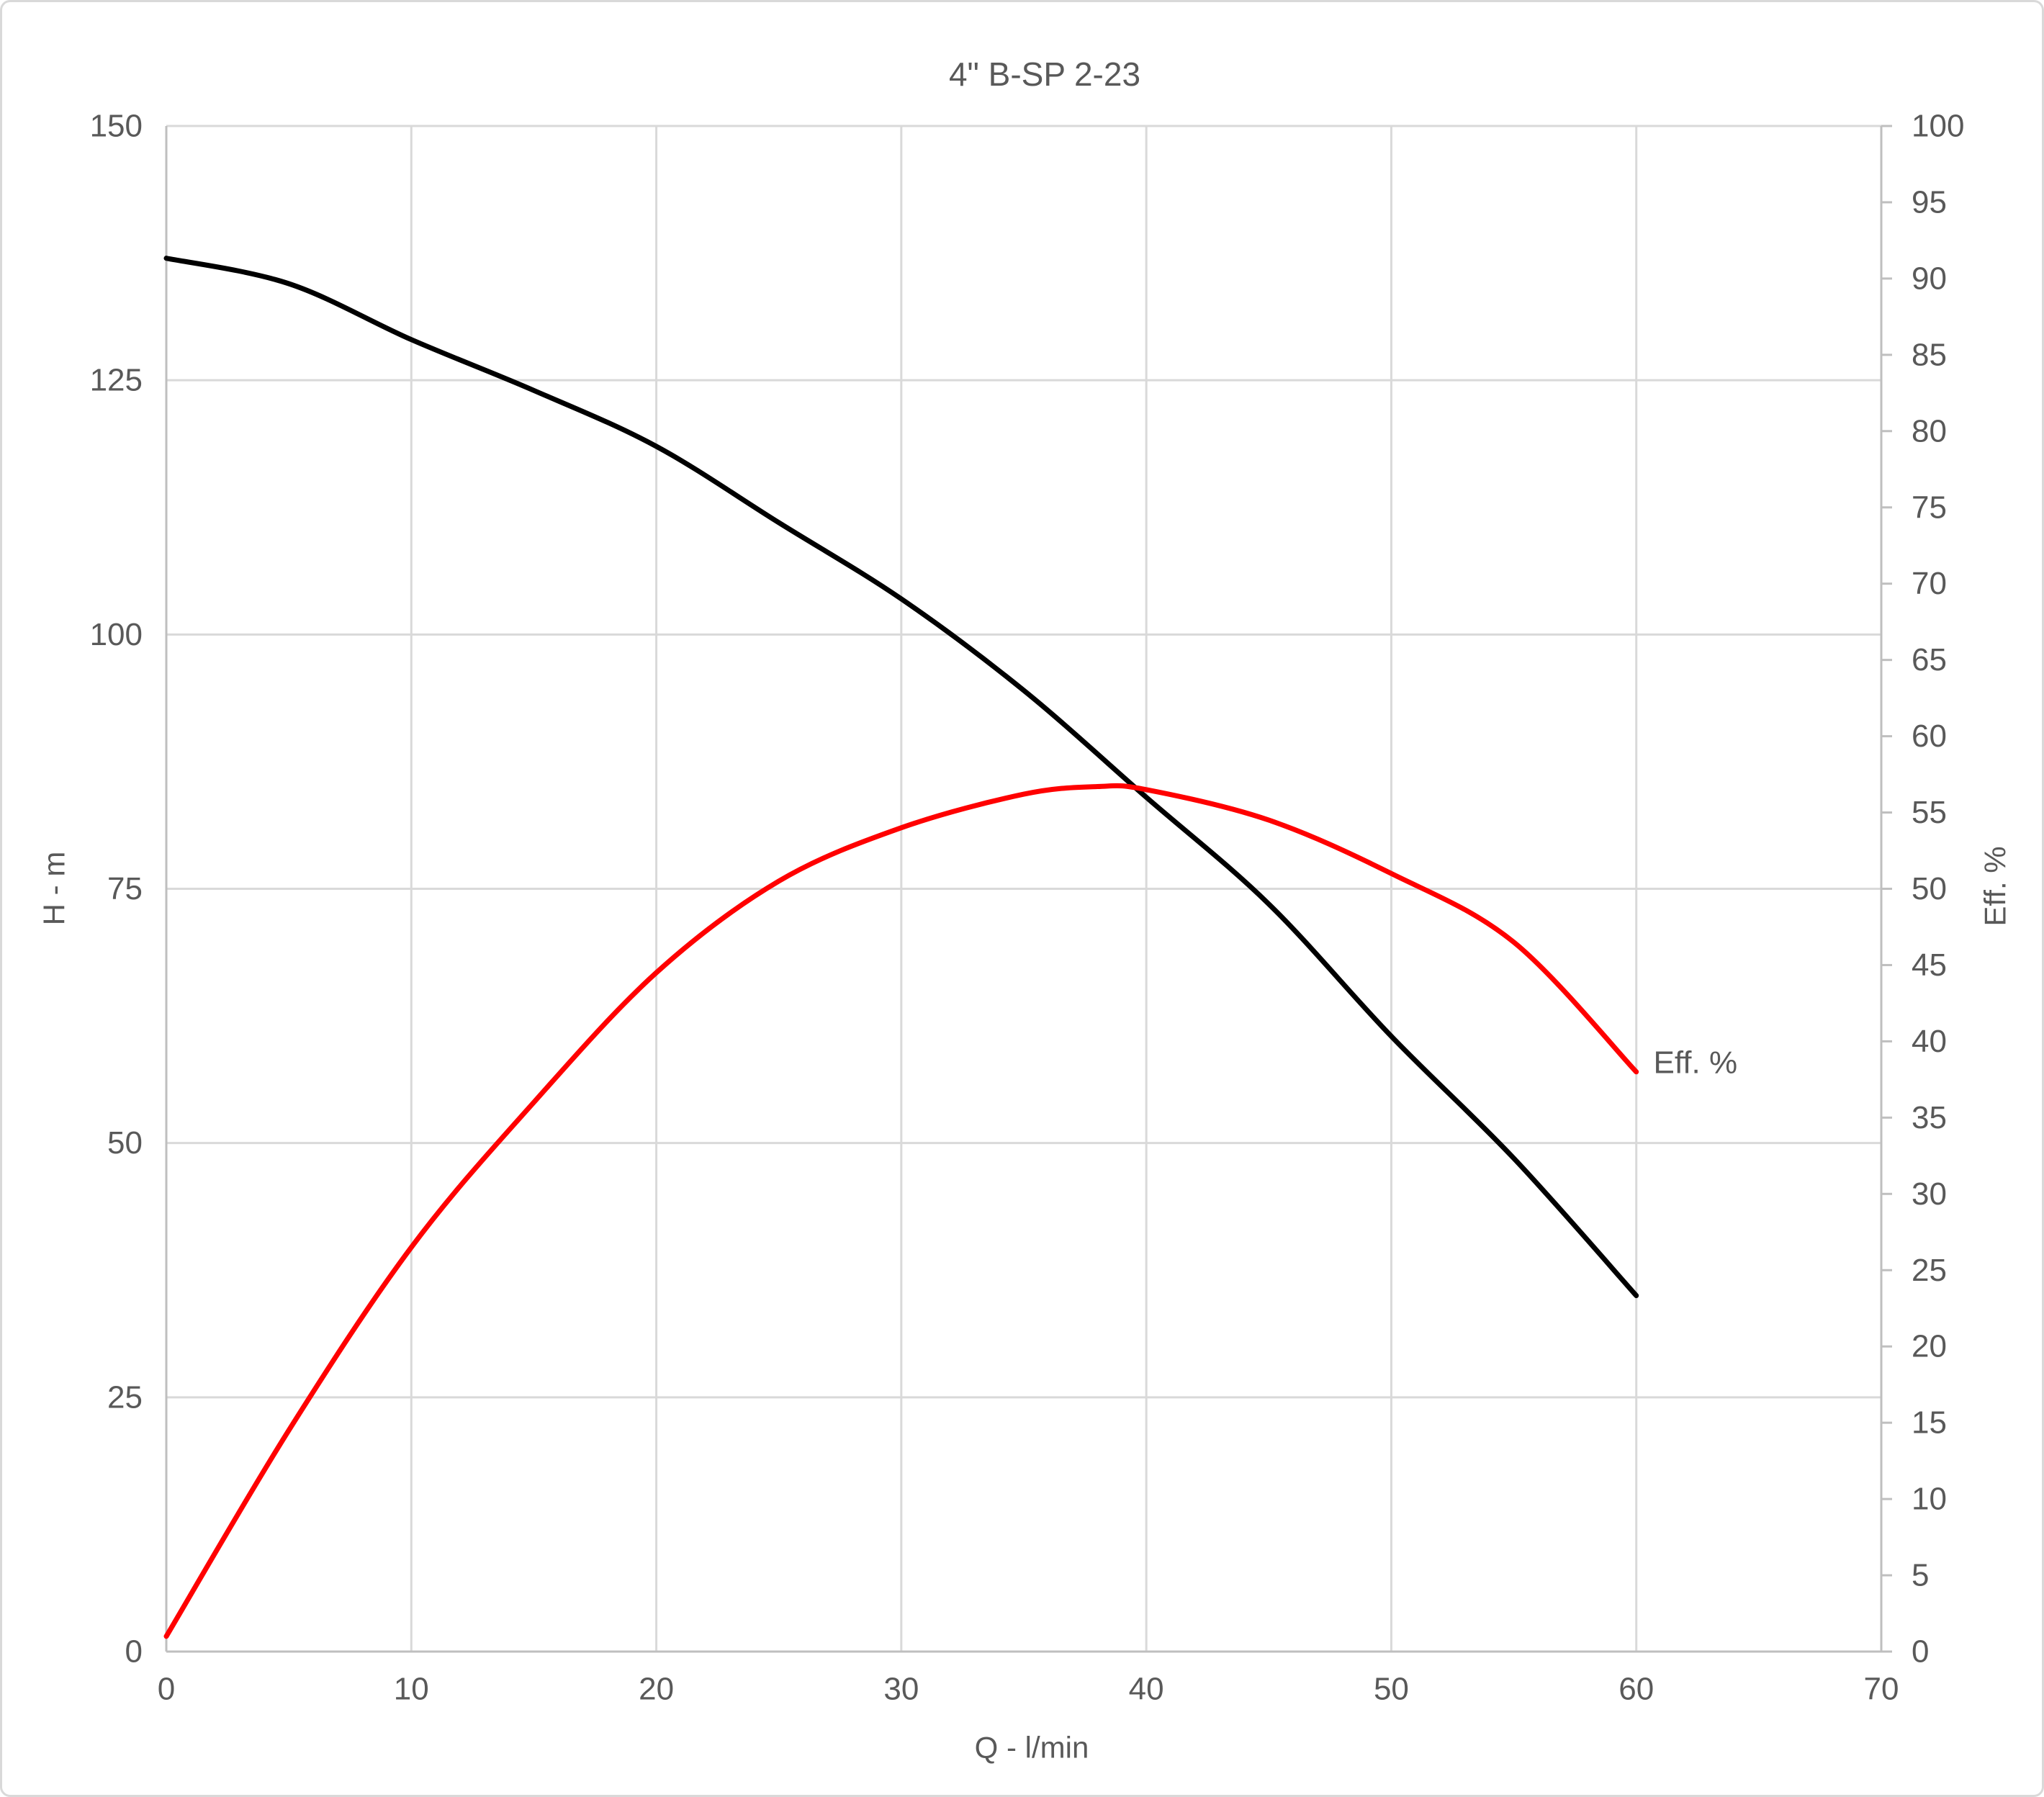 The height and width of the screenshot is (1797, 2044). I want to click on tick-marks, so click(1886, 889).